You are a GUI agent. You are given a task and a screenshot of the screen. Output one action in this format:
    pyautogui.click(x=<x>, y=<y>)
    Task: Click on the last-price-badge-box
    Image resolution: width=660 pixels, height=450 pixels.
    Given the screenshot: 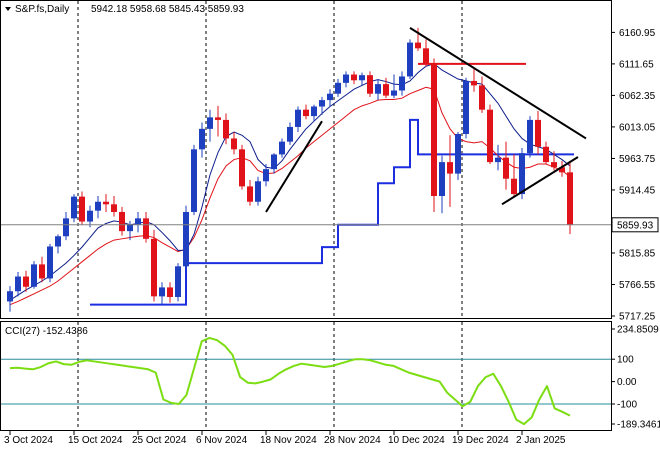 What is the action you would take?
    pyautogui.click(x=635, y=225)
    